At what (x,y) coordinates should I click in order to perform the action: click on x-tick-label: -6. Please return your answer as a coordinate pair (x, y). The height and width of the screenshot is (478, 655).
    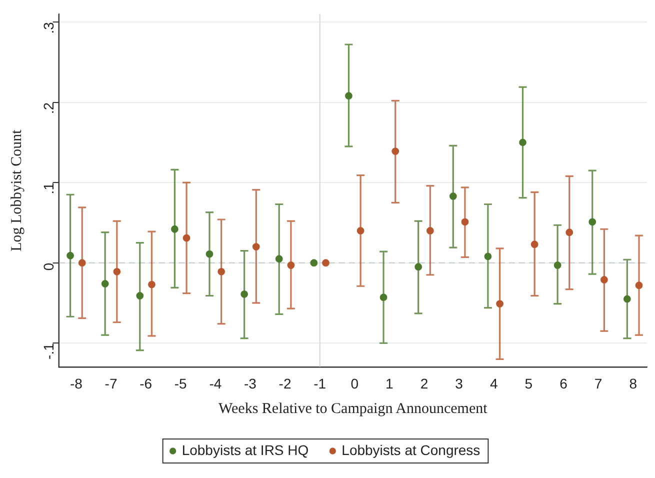
    Looking at the image, I should click on (146, 383).